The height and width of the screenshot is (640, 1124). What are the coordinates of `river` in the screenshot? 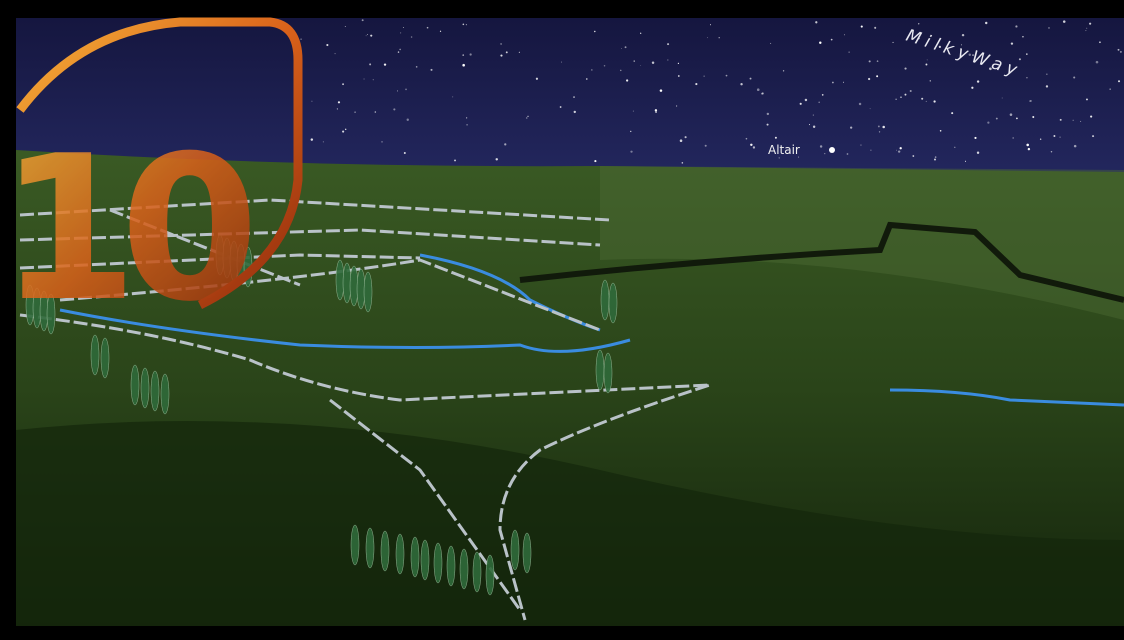 It's located at (1006, 397).